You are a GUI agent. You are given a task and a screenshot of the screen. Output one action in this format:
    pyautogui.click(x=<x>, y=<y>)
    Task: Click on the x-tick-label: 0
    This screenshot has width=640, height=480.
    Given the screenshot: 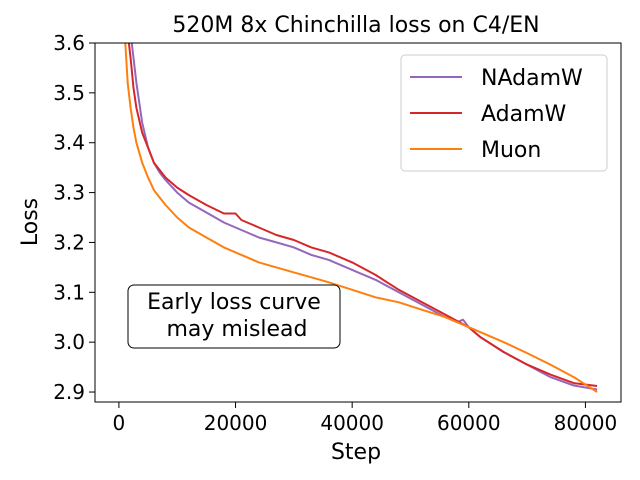 What is the action you would take?
    pyautogui.click(x=119, y=423)
    